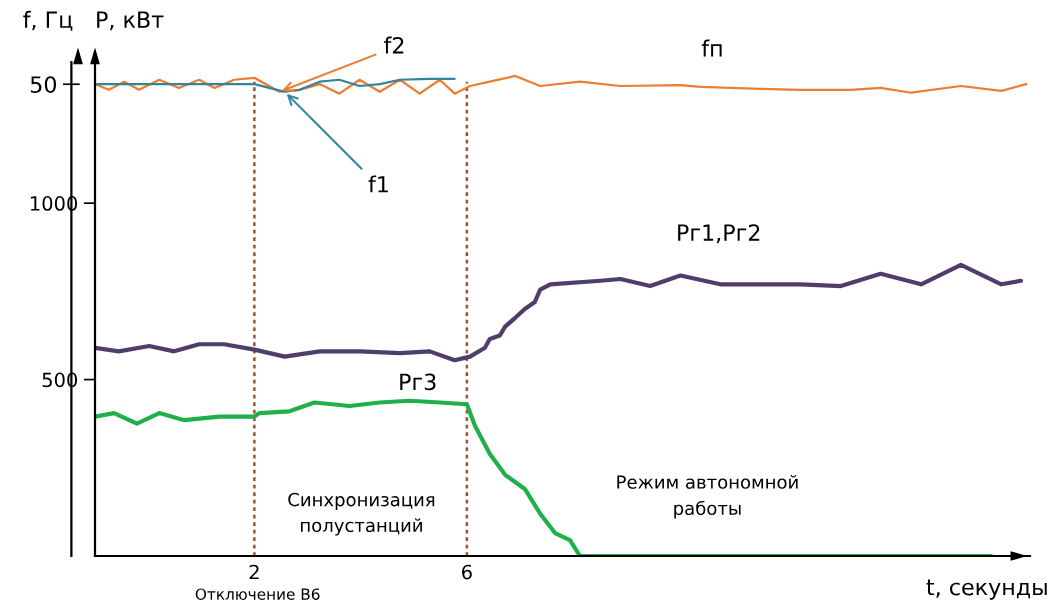 Image resolution: width=1048 pixels, height=608 pixels. What do you see at coordinates (559, 312) in the screenshot?
I see `line-series` at bounding box center [559, 312].